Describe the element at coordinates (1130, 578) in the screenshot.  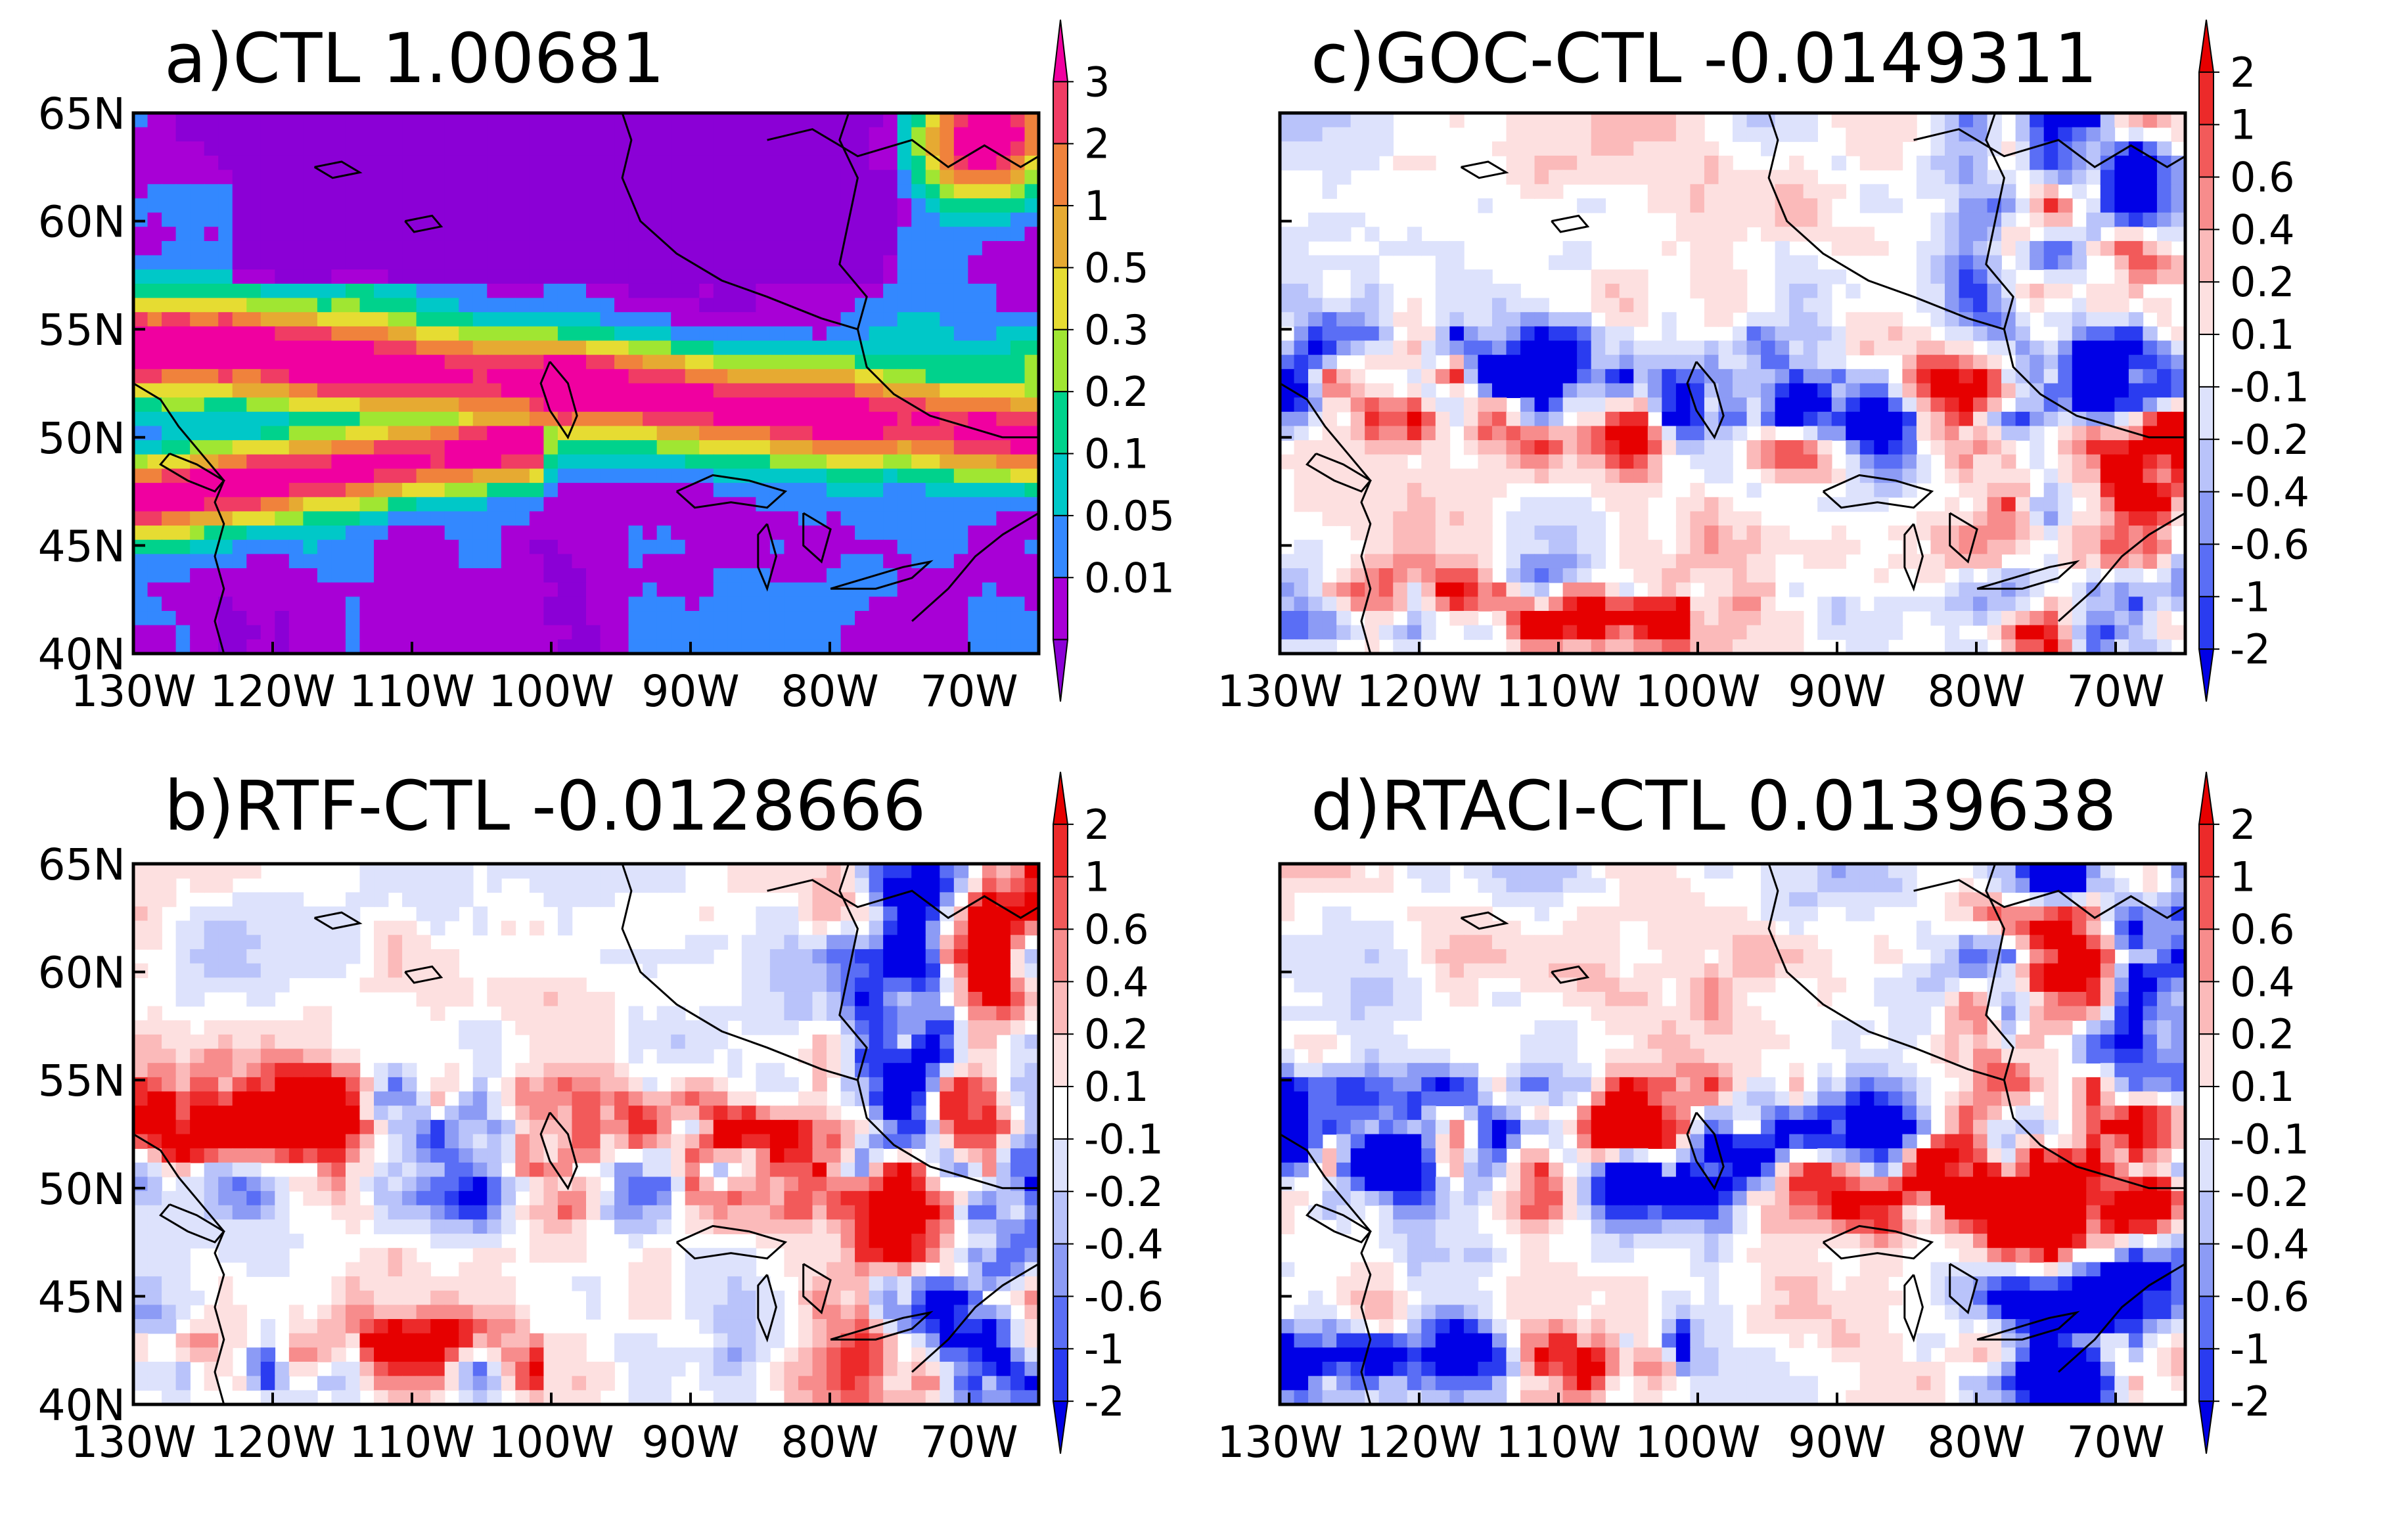
I see `colorbar-label: 0.01` at that location.